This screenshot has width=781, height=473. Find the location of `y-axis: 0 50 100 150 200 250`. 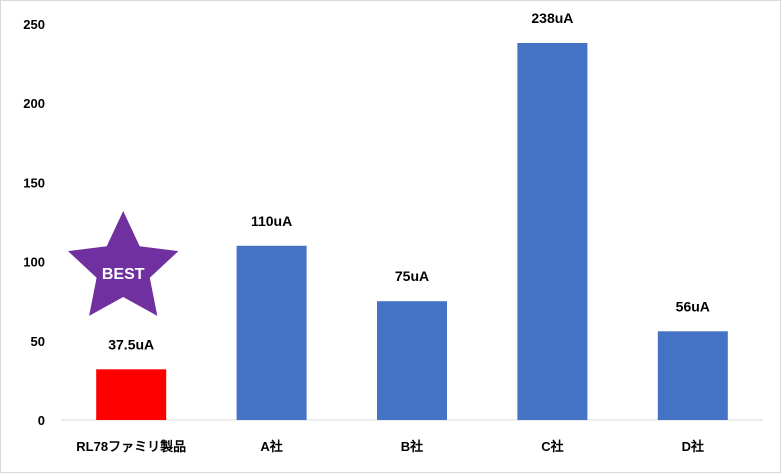

y-axis: 0 50 100 150 200 250 is located at coordinates (34, 222).